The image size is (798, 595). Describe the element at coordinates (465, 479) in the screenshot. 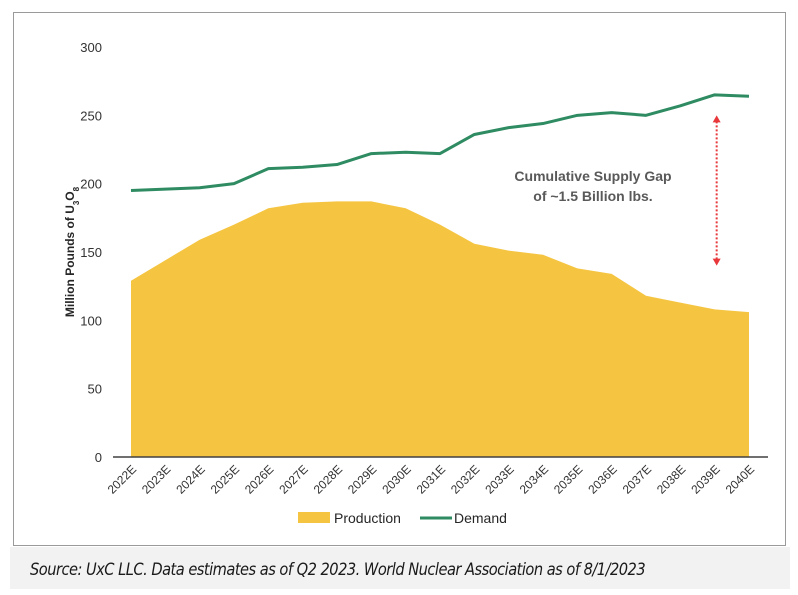

I see `x-tick-label: 2032E` at that location.